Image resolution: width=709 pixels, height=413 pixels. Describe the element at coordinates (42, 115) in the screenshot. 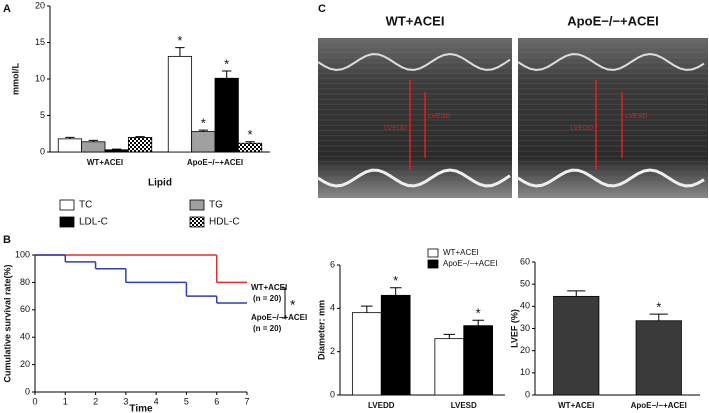

I see `y-tick-label: 5` at that location.